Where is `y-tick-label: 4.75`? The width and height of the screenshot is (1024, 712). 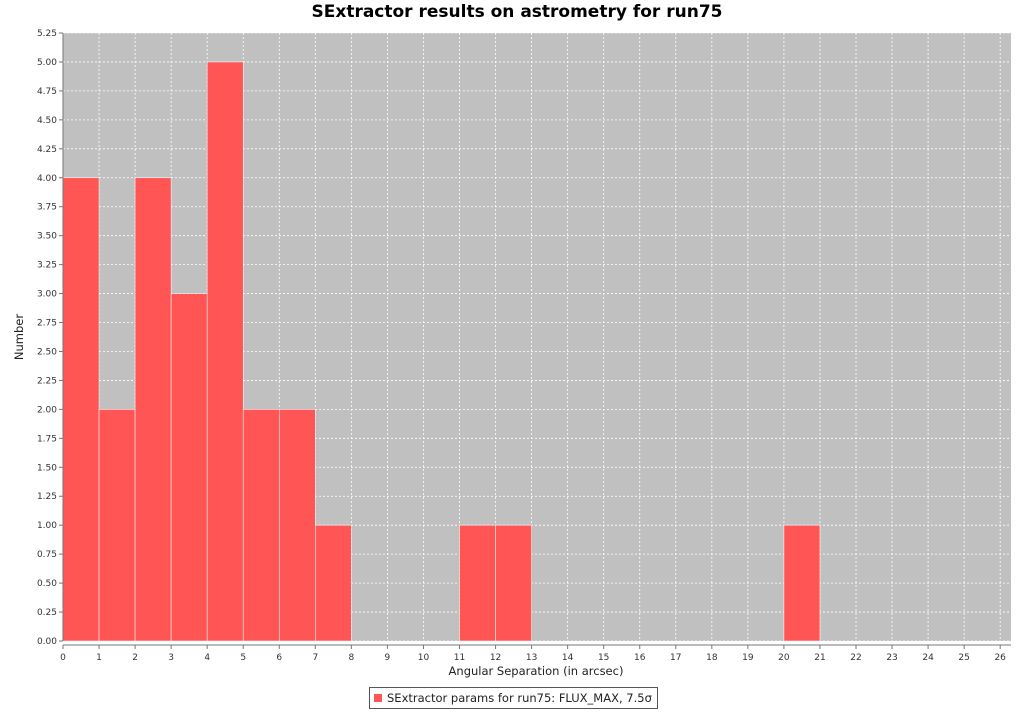
y-tick-label: 4.75 is located at coordinates (47, 92).